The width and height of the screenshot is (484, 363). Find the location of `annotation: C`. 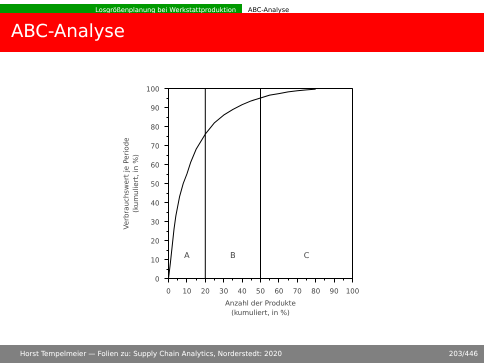

annotation: C is located at coordinates (307, 255).